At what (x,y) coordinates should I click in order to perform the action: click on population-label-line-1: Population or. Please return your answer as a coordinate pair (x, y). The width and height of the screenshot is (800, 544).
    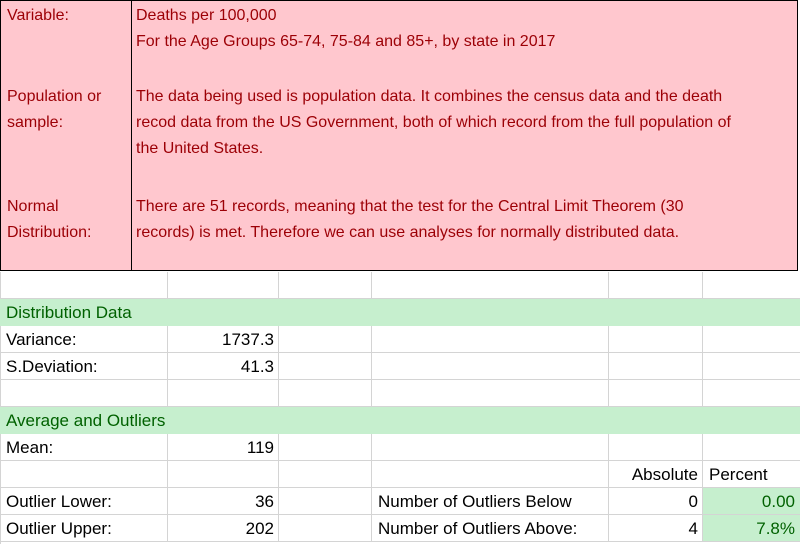
    Looking at the image, I should click on (54, 96).